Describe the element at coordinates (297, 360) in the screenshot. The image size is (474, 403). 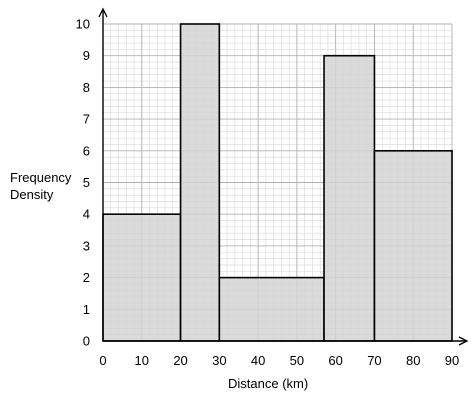
I see `x-tick-label: 50` at that location.